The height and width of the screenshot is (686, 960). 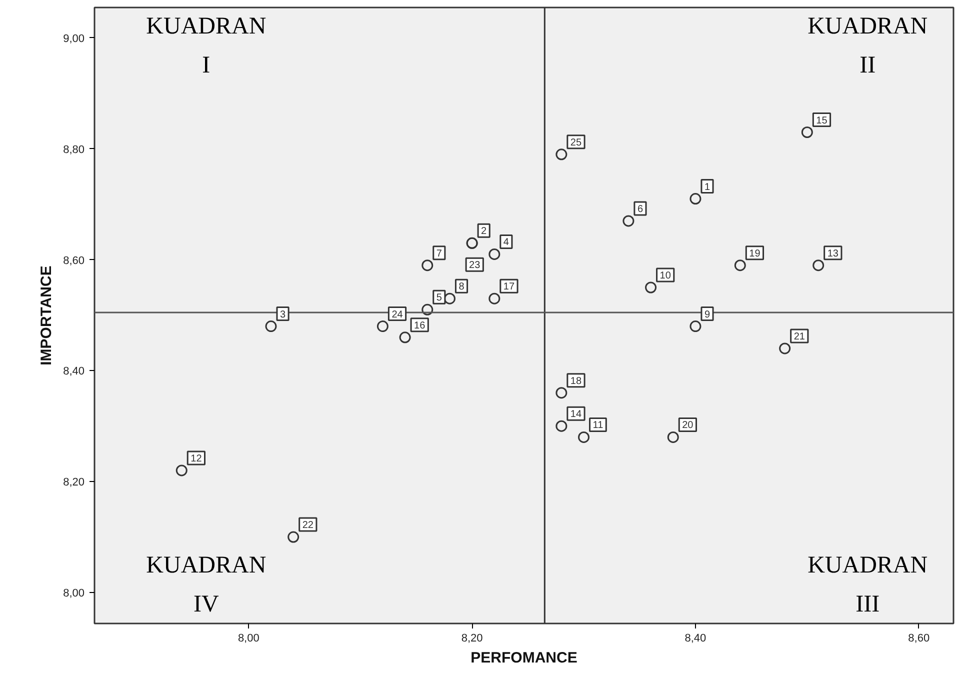 I want to click on annotation: 12, so click(x=196, y=458).